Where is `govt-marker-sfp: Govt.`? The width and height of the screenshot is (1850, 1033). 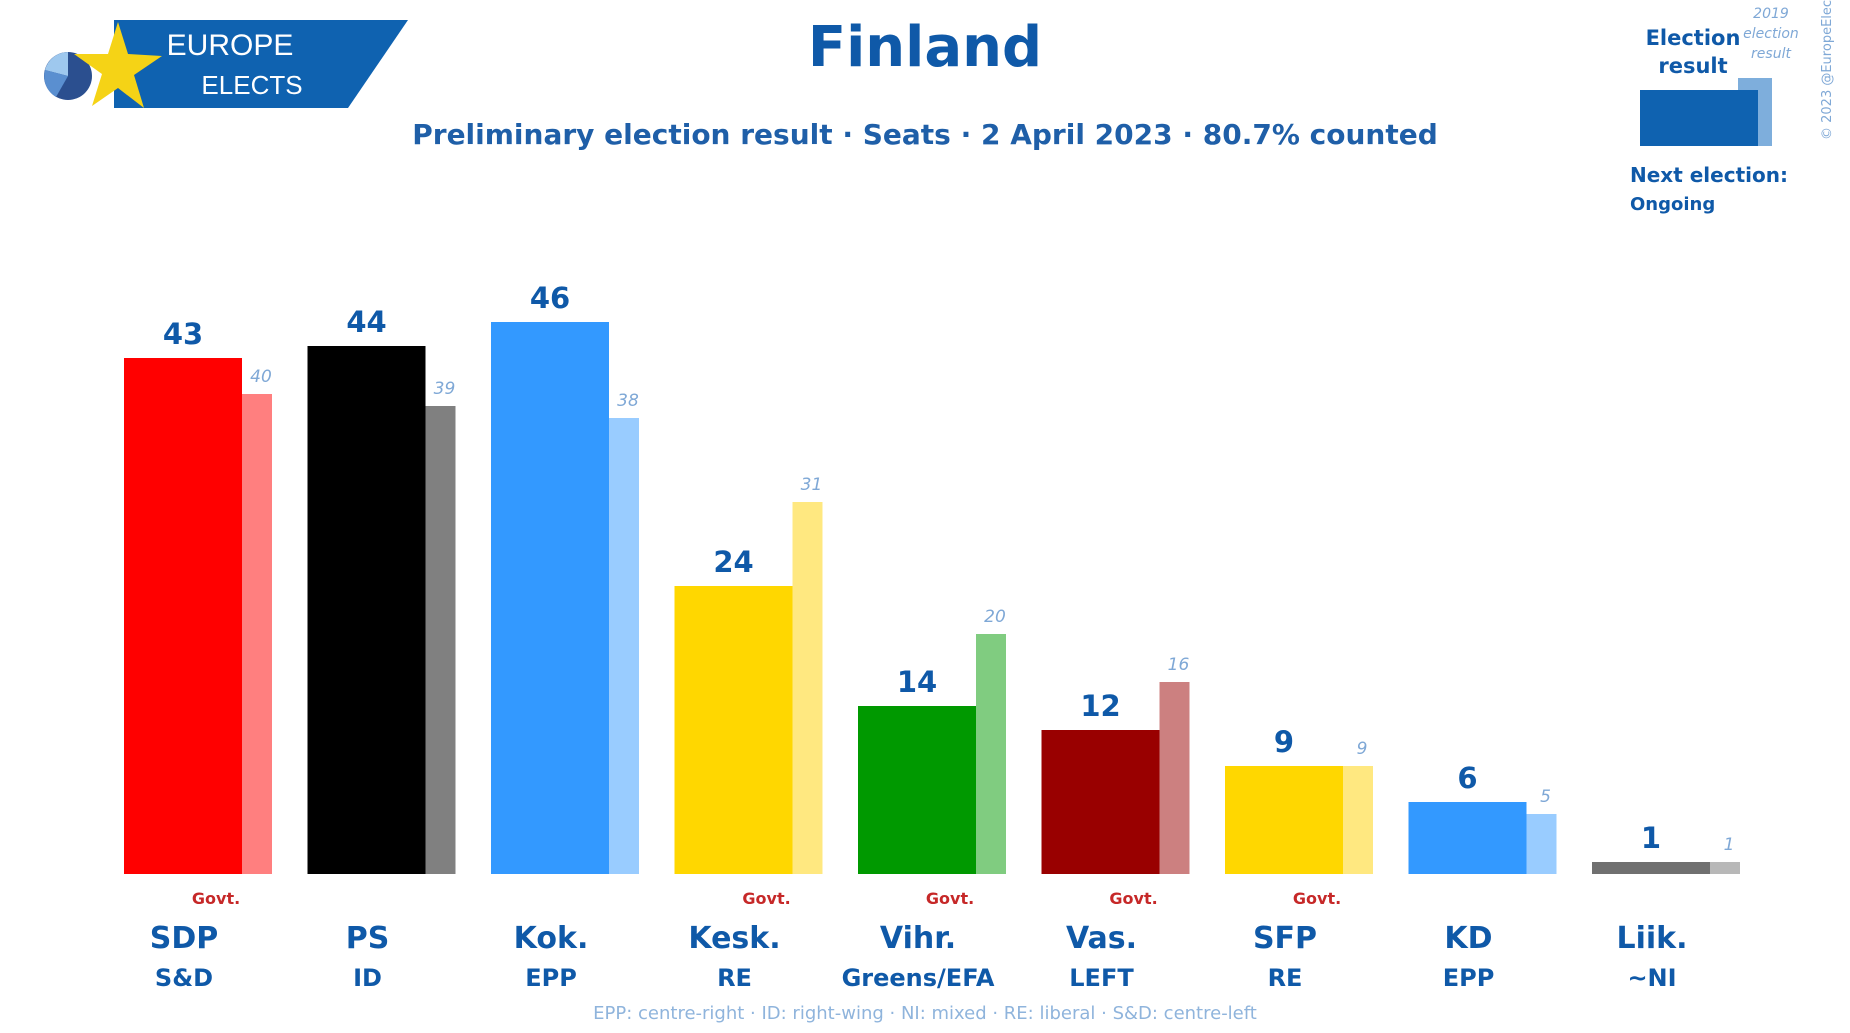 govt-marker-sfp: Govt. is located at coordinates (1317, 898).